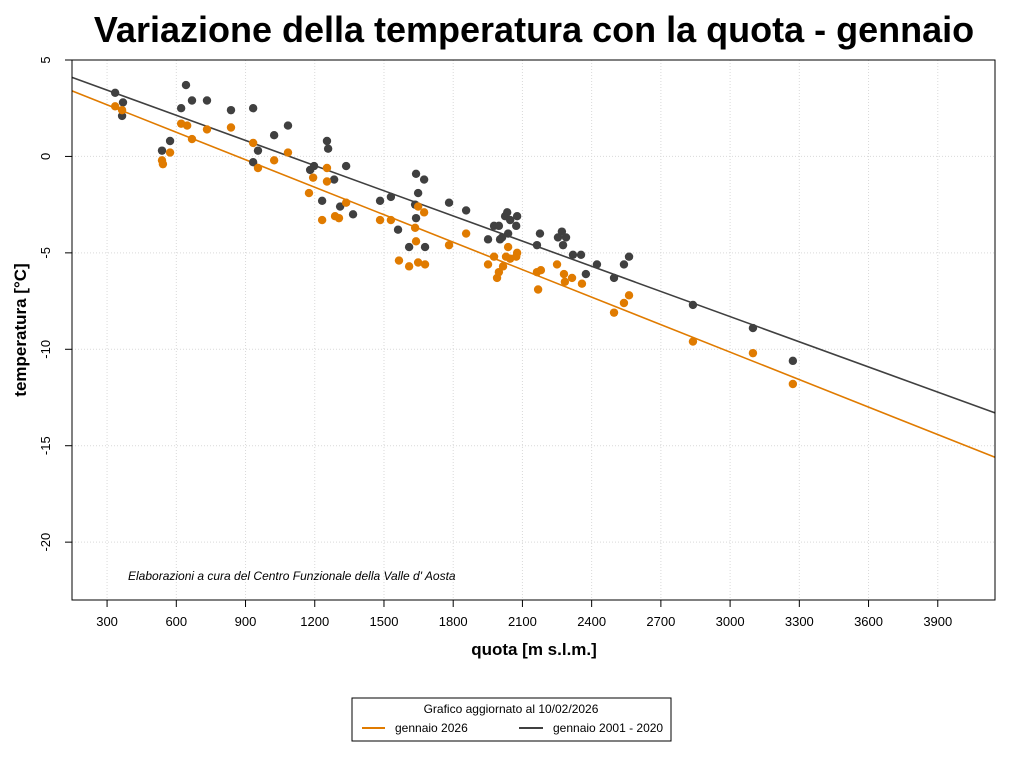  What do you see at coordinates (55, 304) in the screenshot?
I see `y-axis: 5 0 -5 -10 -15 -20` at bounding box center [55, 304].